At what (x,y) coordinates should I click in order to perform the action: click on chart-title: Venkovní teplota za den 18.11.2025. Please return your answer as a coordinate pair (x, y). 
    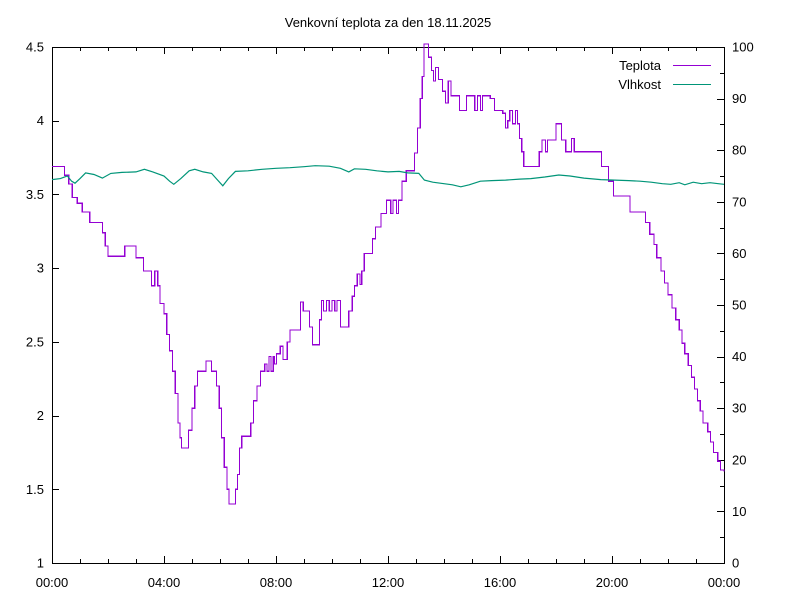
    Looking at the image, I should click on (388, 22).